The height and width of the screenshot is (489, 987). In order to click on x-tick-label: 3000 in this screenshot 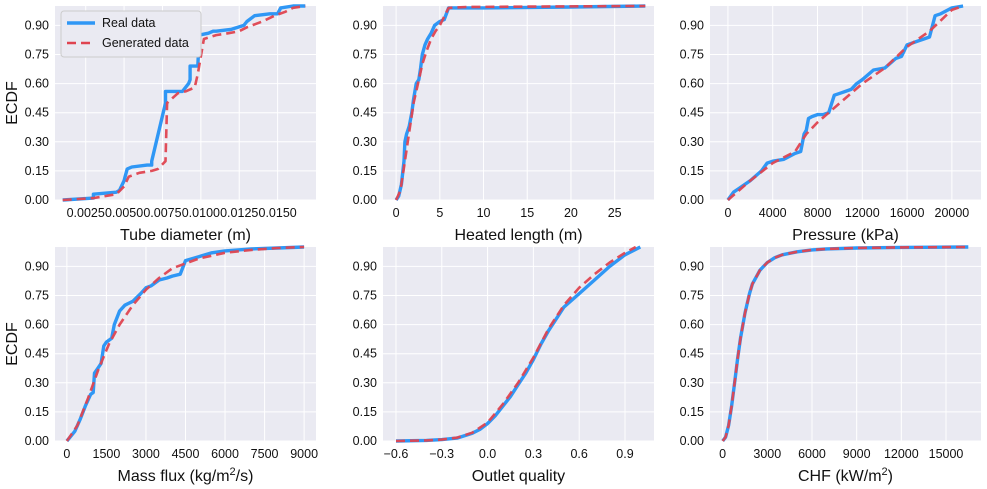, I will do `click(767, 454)`.